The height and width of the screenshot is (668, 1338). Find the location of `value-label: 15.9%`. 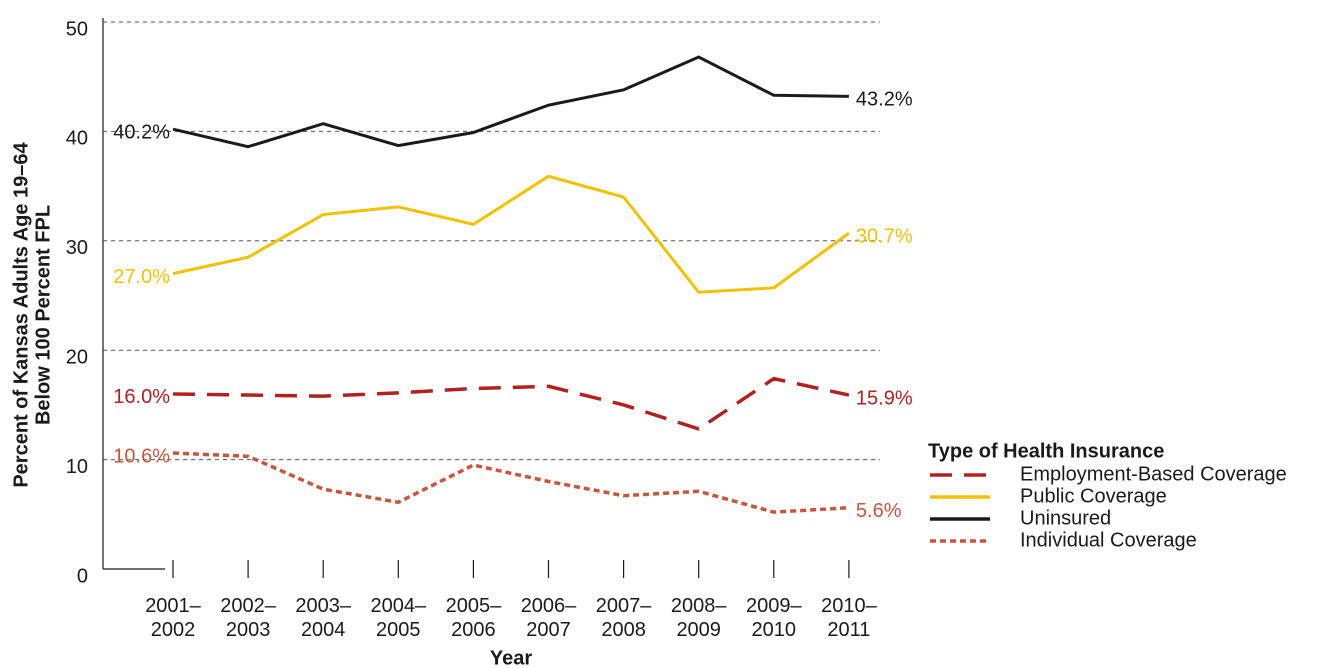

value-label: 15.9% is located at coordinates (884, 398).